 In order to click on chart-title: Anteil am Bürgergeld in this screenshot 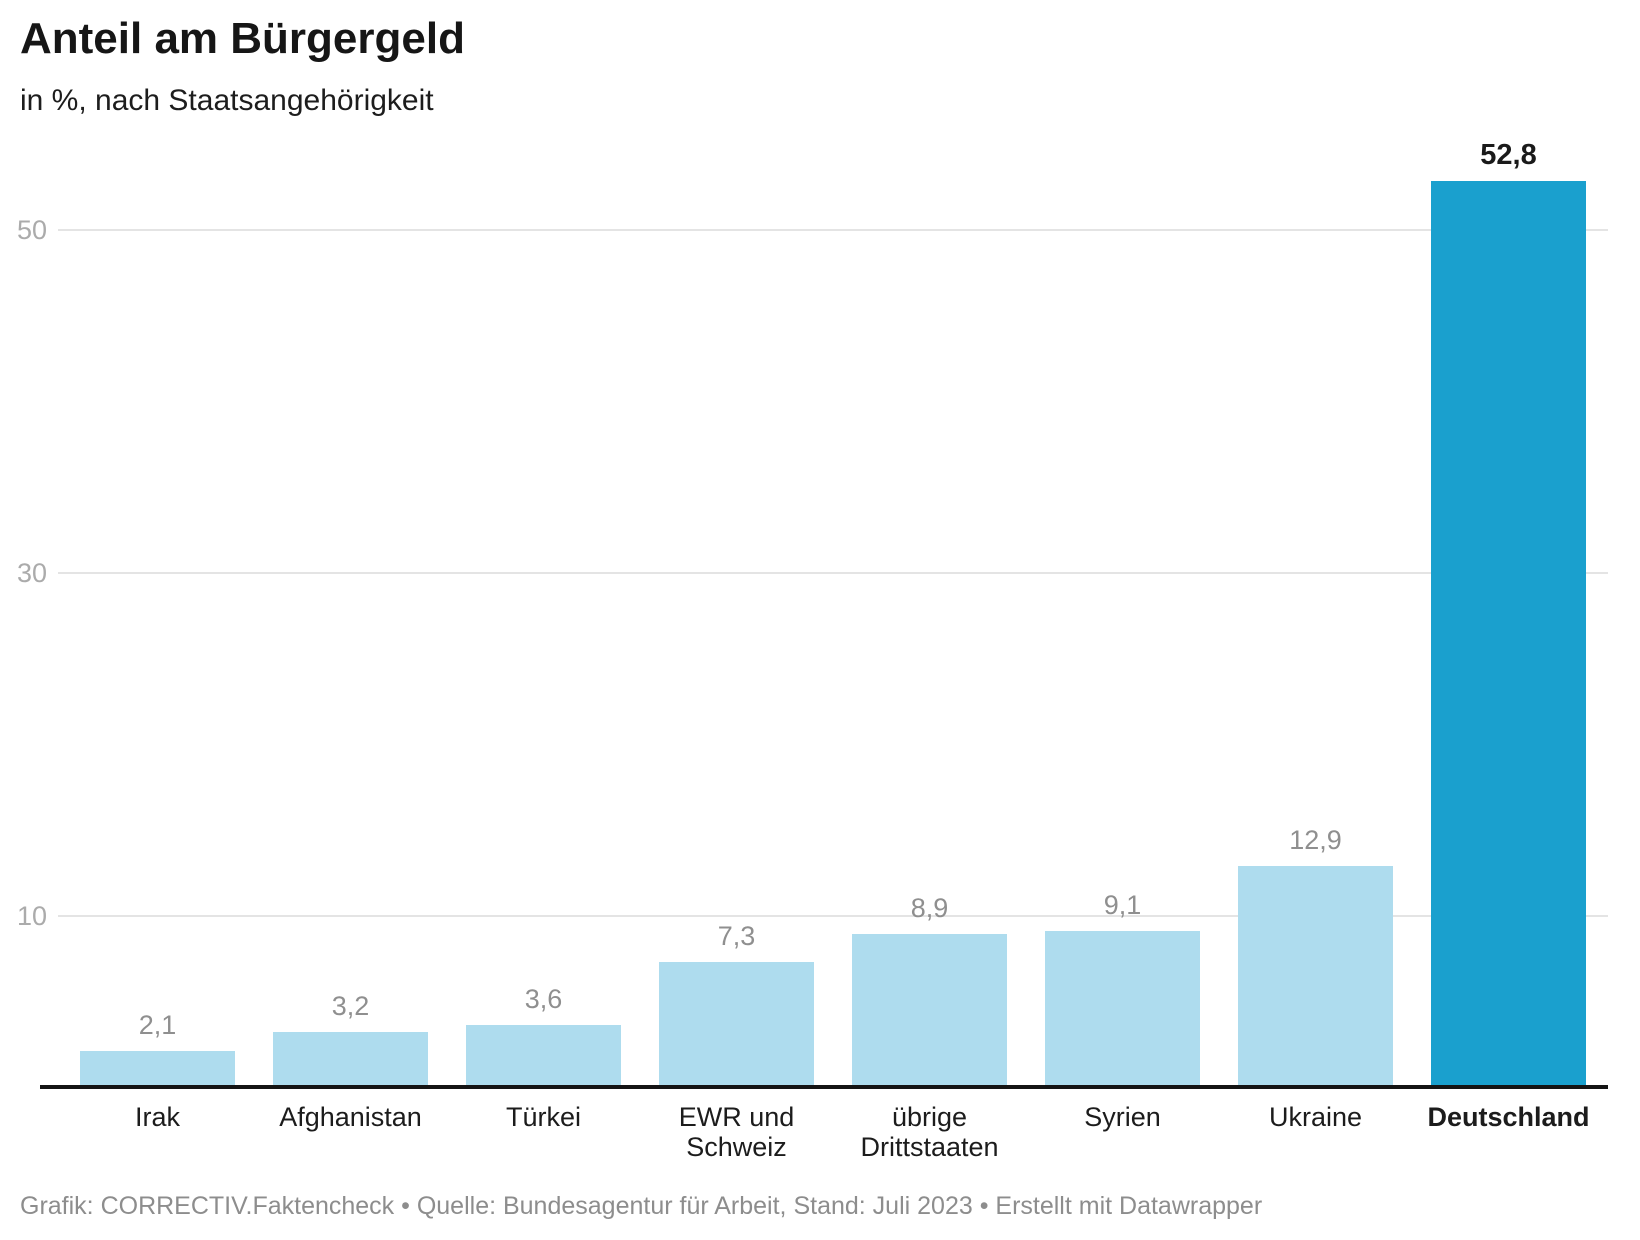, I will do `click(242, 38)`.